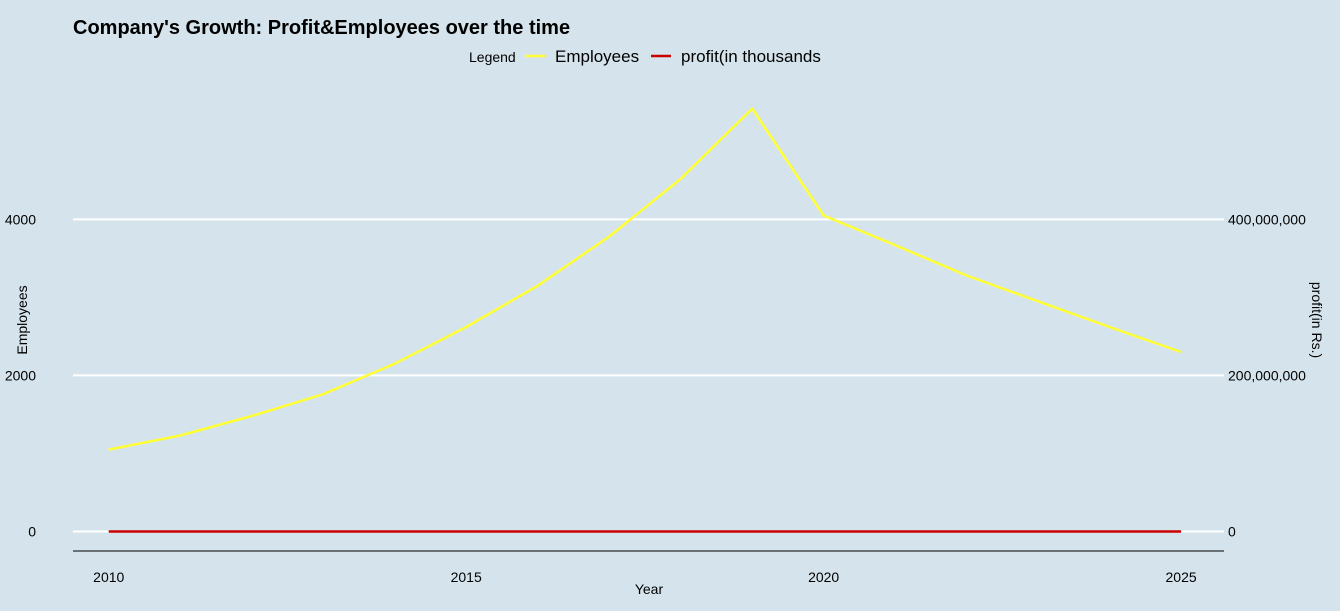 The image size is (1340, 611). I want to click on y-tick-label-left: 2000, so click(20, 375).